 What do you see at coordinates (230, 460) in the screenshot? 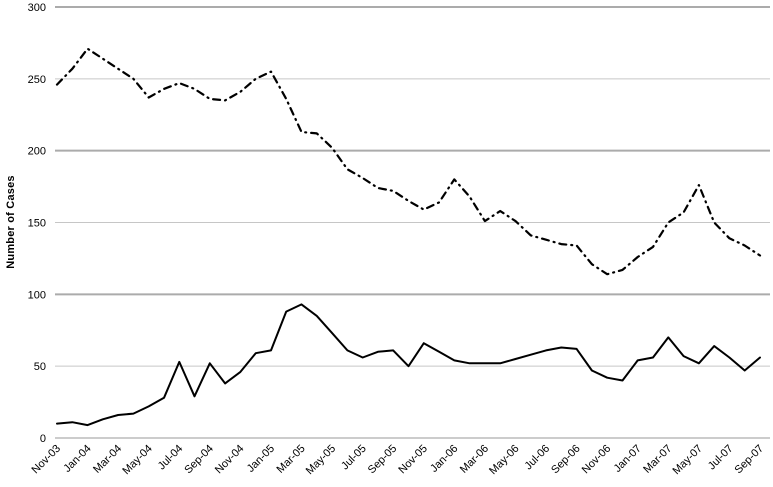
I see `x-tick-label-Nov-04: Nov-04` at bounding box center [230, 460].